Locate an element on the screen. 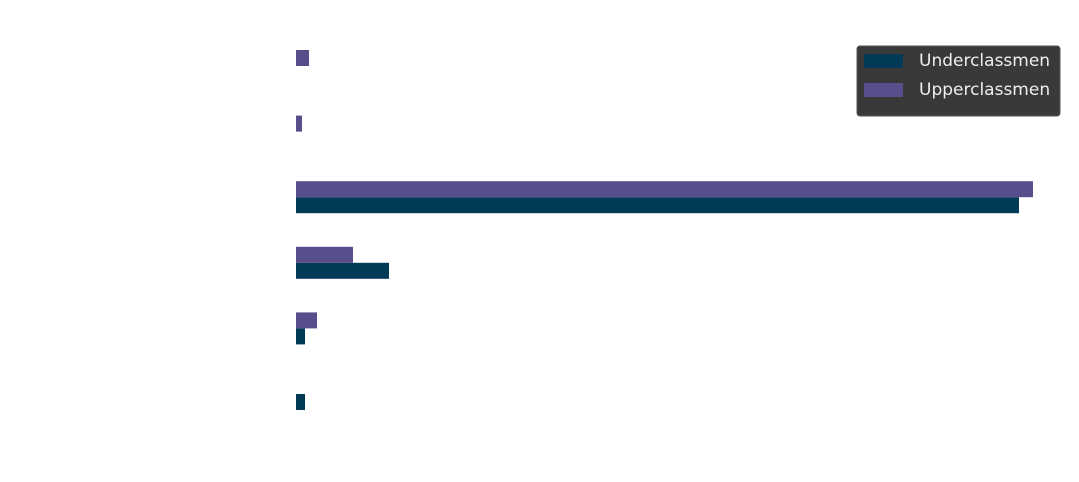 Image resolution: width=1079 pixels, height=482 pixels. legend-label: Underclassmen is located at coordinates (984, 61).